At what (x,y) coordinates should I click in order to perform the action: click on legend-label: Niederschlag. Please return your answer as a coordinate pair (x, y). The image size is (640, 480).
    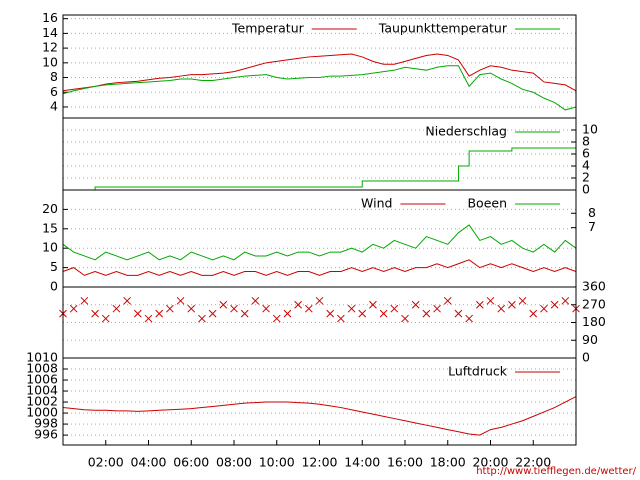
    Looking at the image, I should click on (466, 131).